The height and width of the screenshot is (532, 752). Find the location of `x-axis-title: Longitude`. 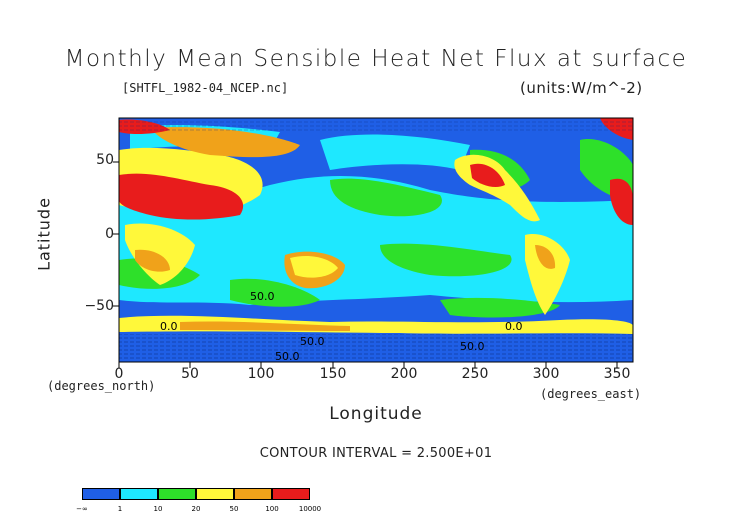

x-axis-title: Longitude is located at coordinates (376, 414).